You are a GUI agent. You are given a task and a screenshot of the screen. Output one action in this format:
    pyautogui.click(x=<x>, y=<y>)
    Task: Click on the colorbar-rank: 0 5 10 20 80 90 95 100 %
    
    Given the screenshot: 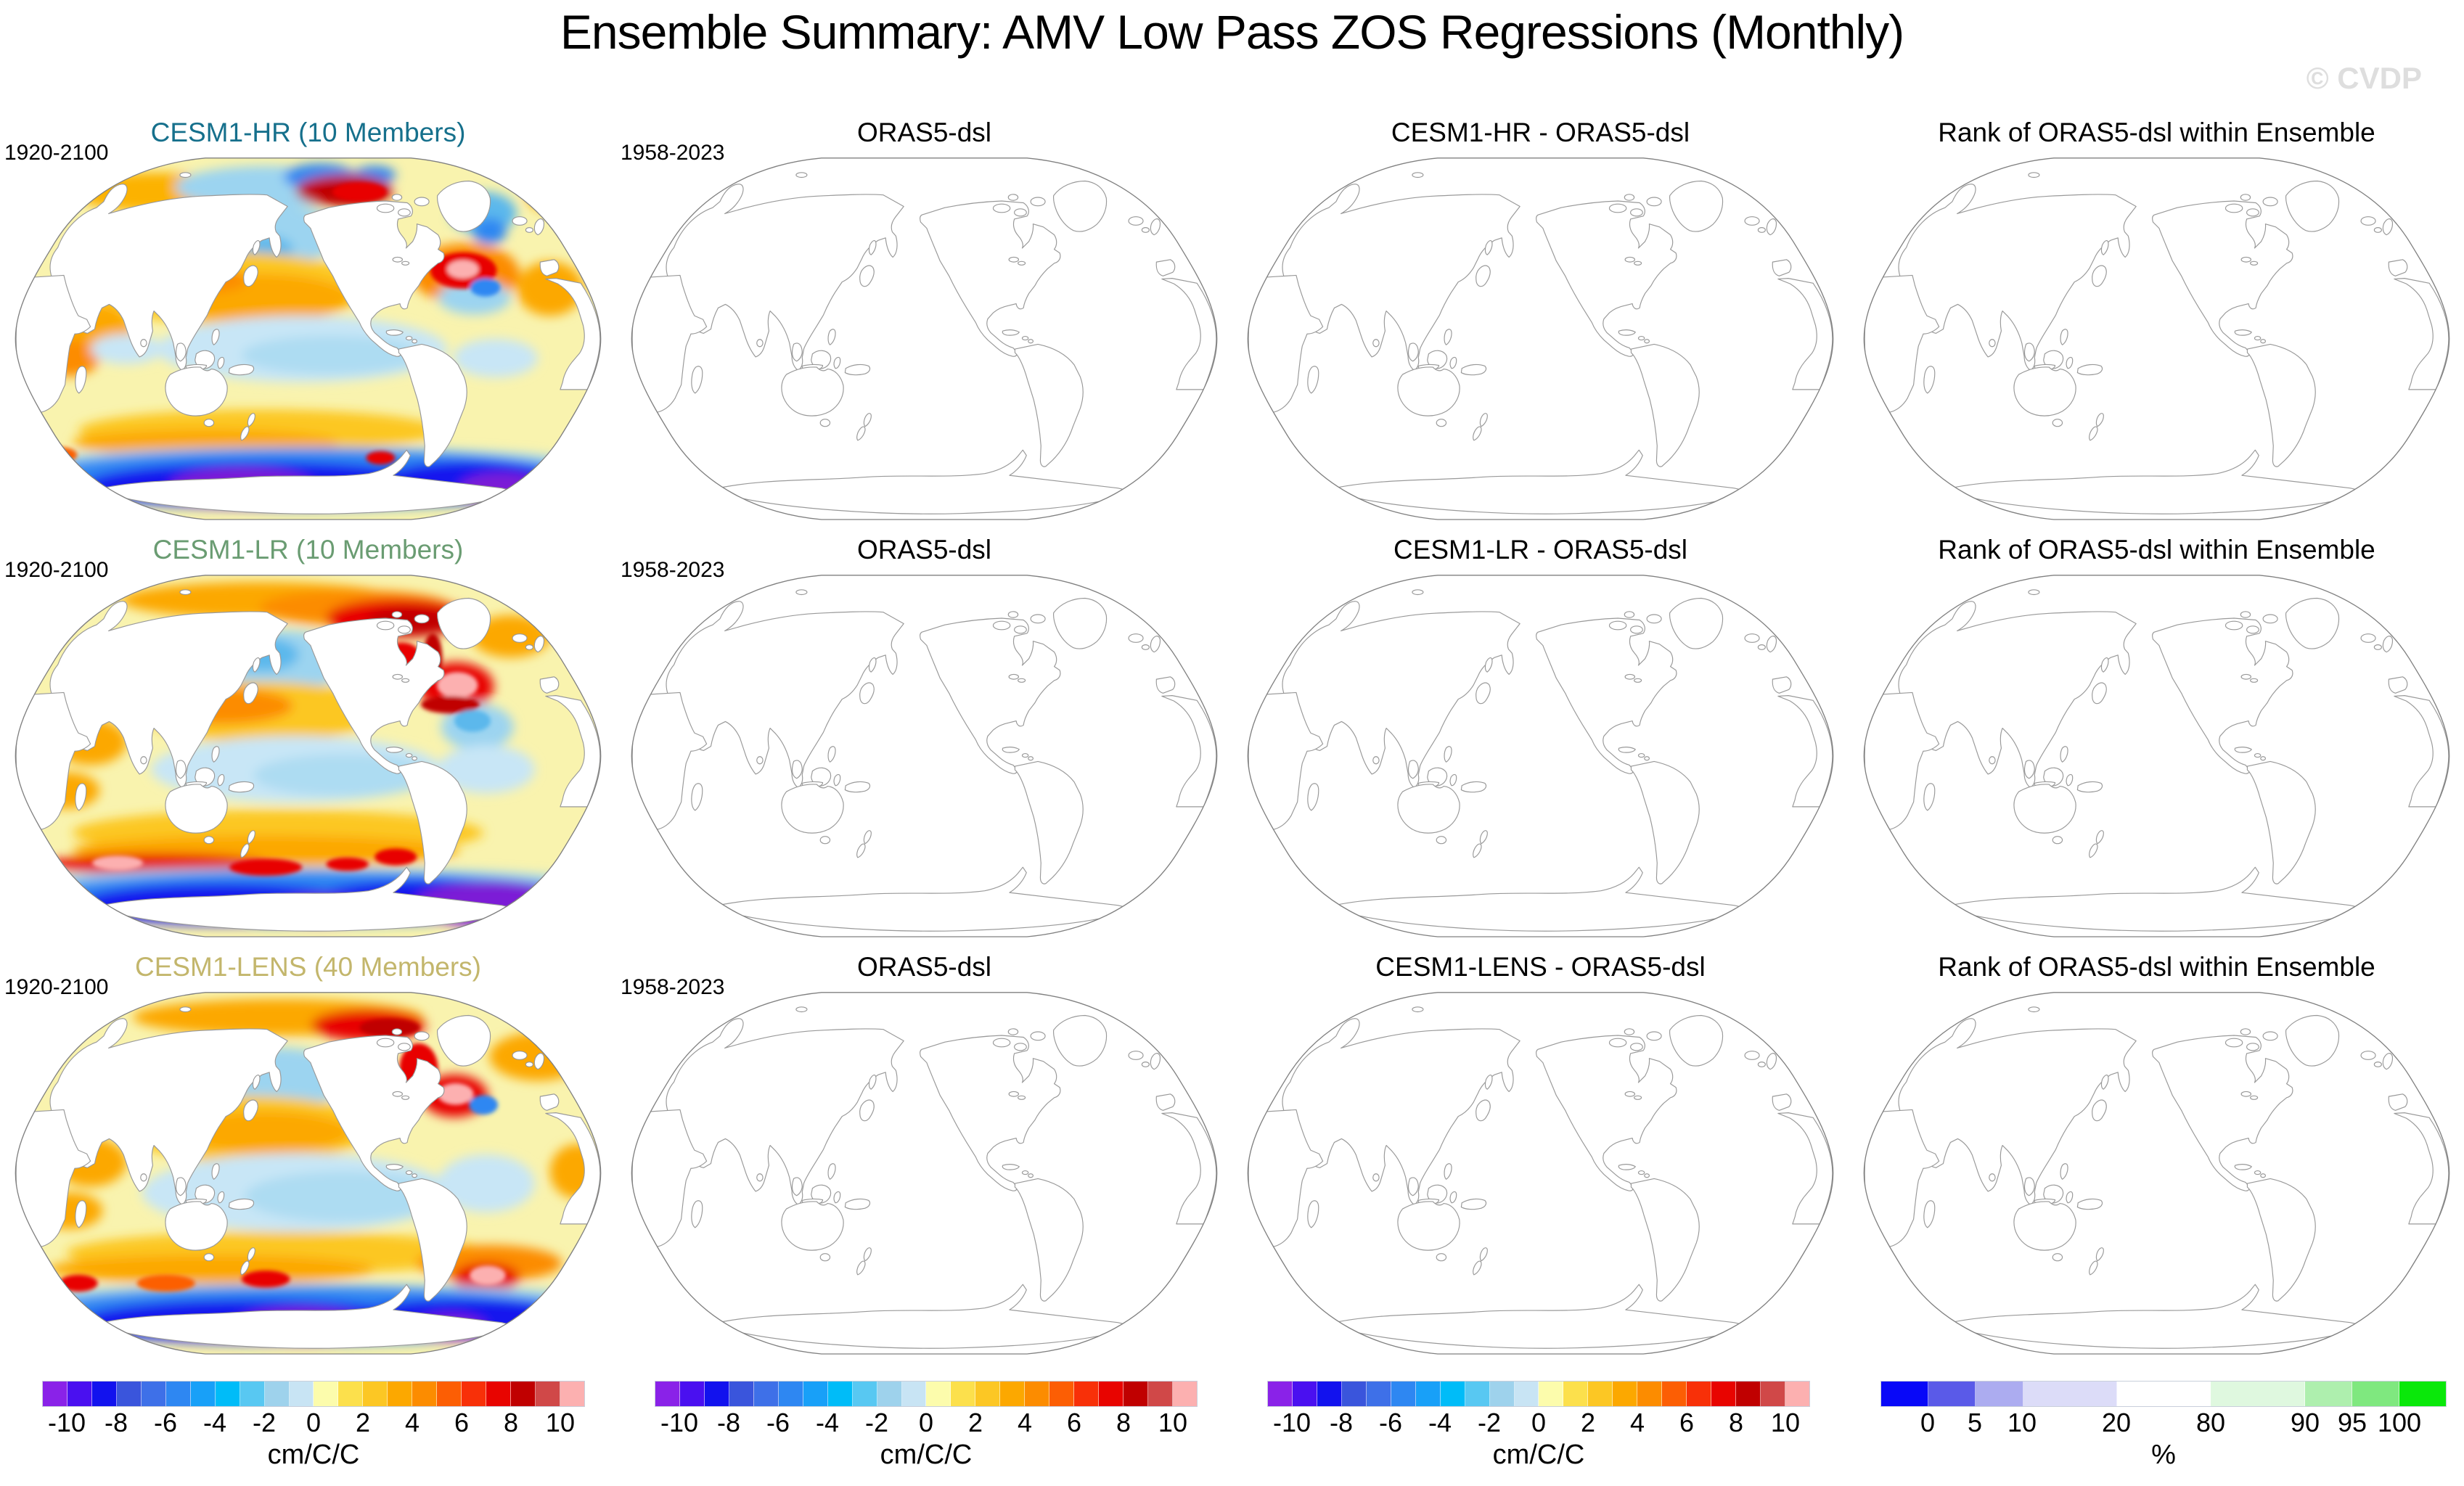 What is the action you would take?
    pyautogui.click(x=2163, y=1426)
    